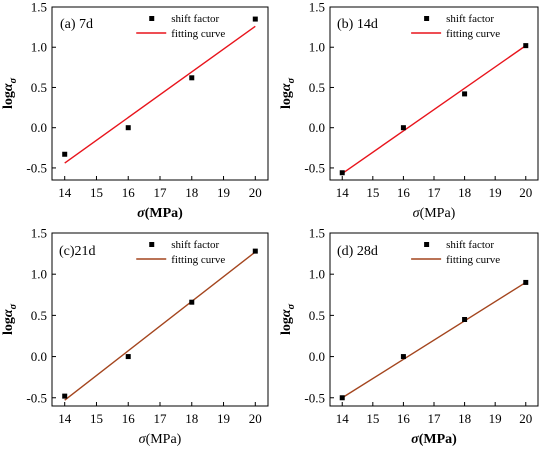 The height and width of the screenshot is (450, 550). What do you see at coordinates (76, 24) in the screenshot?
I see `panel-label: (a) 7d` at bounding box center [76, 24].